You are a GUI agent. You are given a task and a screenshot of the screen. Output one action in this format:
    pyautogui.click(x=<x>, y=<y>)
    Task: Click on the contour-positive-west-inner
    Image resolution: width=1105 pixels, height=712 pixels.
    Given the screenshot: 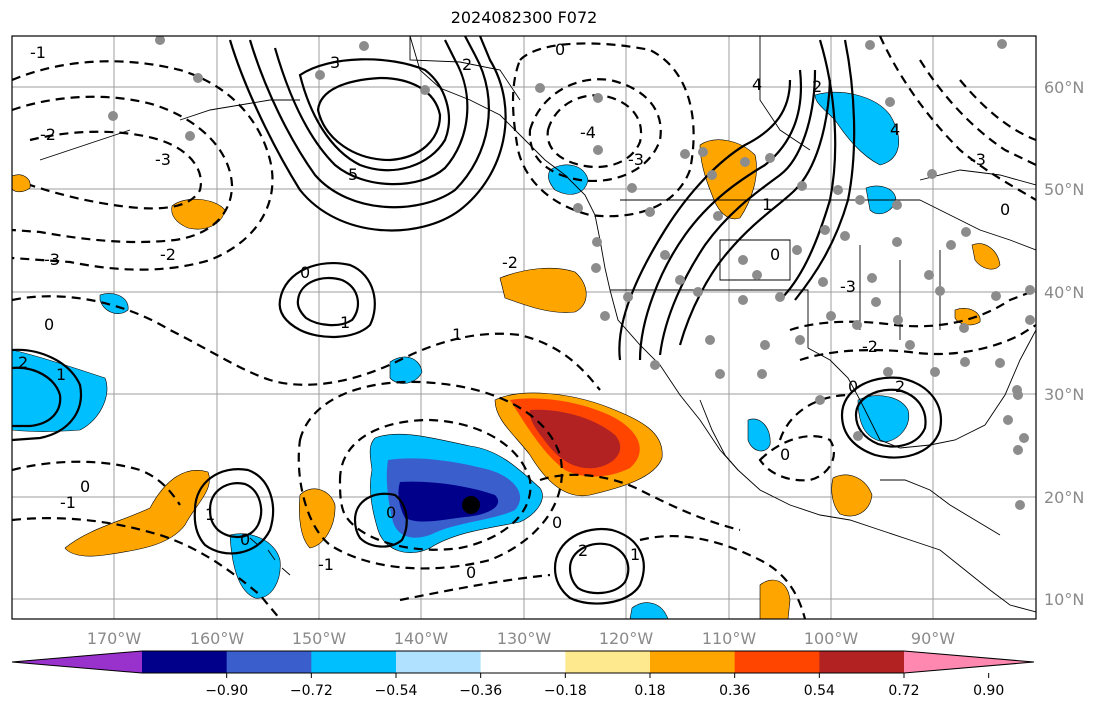 What is the action you would take?
    pyautogui.click(x=37, y=397)
    